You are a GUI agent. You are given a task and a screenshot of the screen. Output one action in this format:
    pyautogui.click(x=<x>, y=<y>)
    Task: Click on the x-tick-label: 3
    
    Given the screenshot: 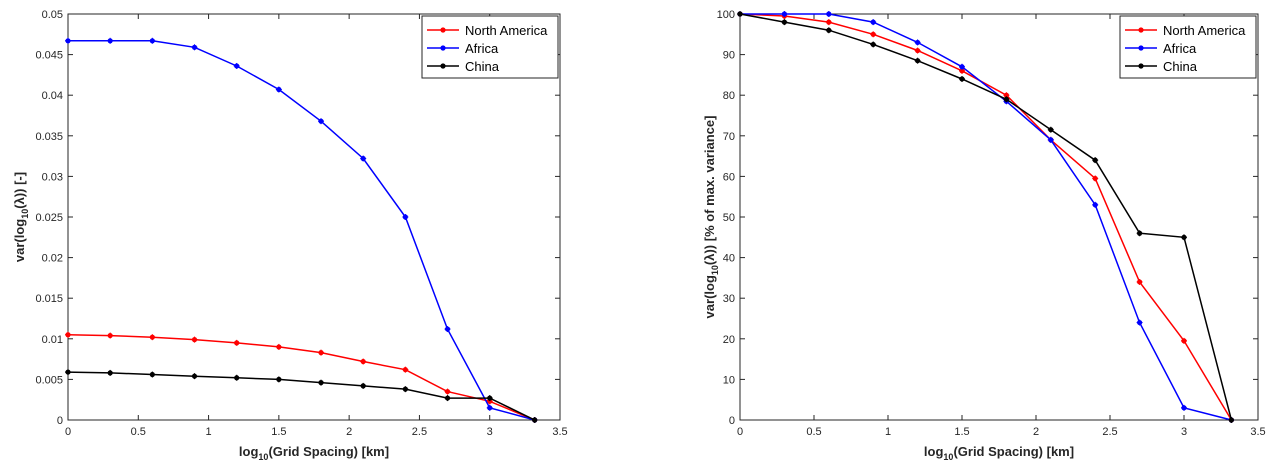 What is the action you would take?
    pyautogui.click(x=1184, y=432)
    